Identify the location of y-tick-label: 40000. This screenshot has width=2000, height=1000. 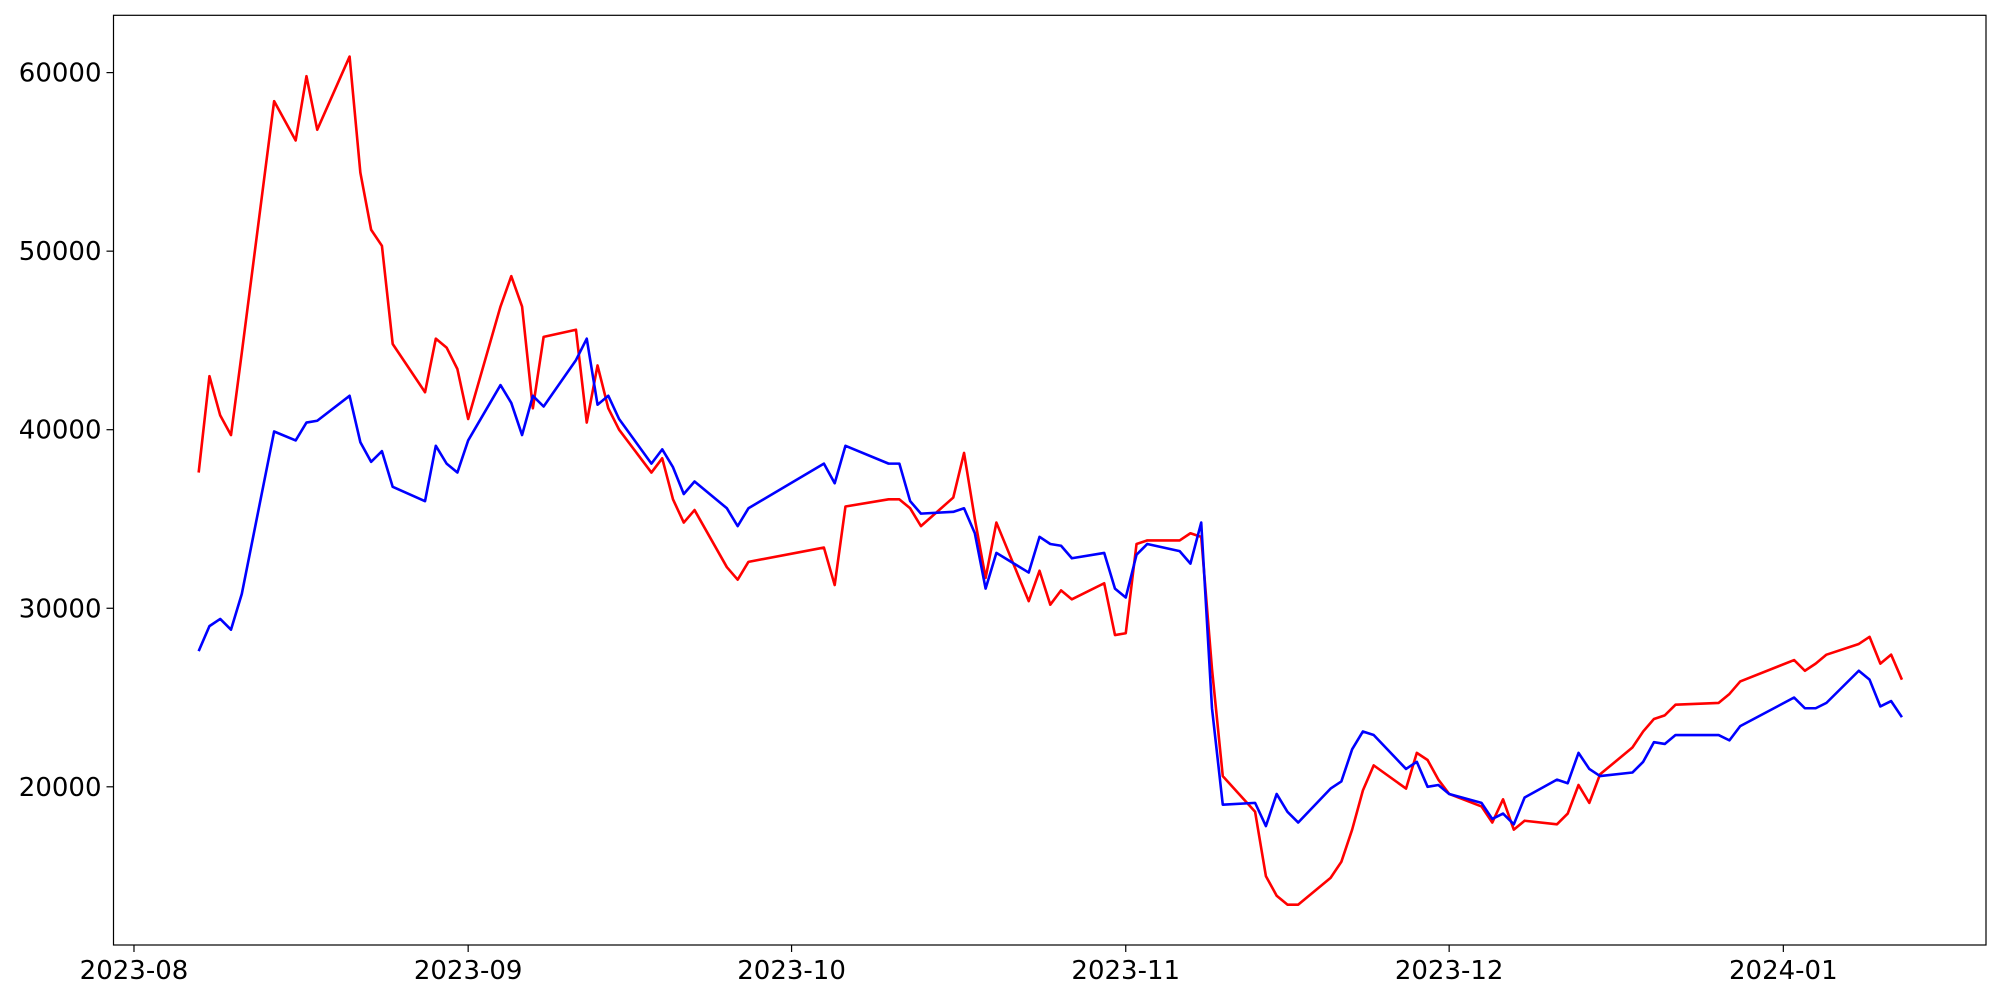
(60, 431).